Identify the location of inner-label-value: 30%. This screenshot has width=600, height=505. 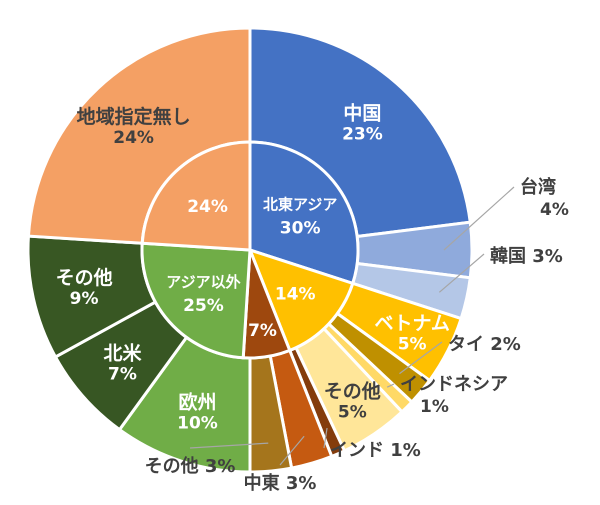
(300, 229).